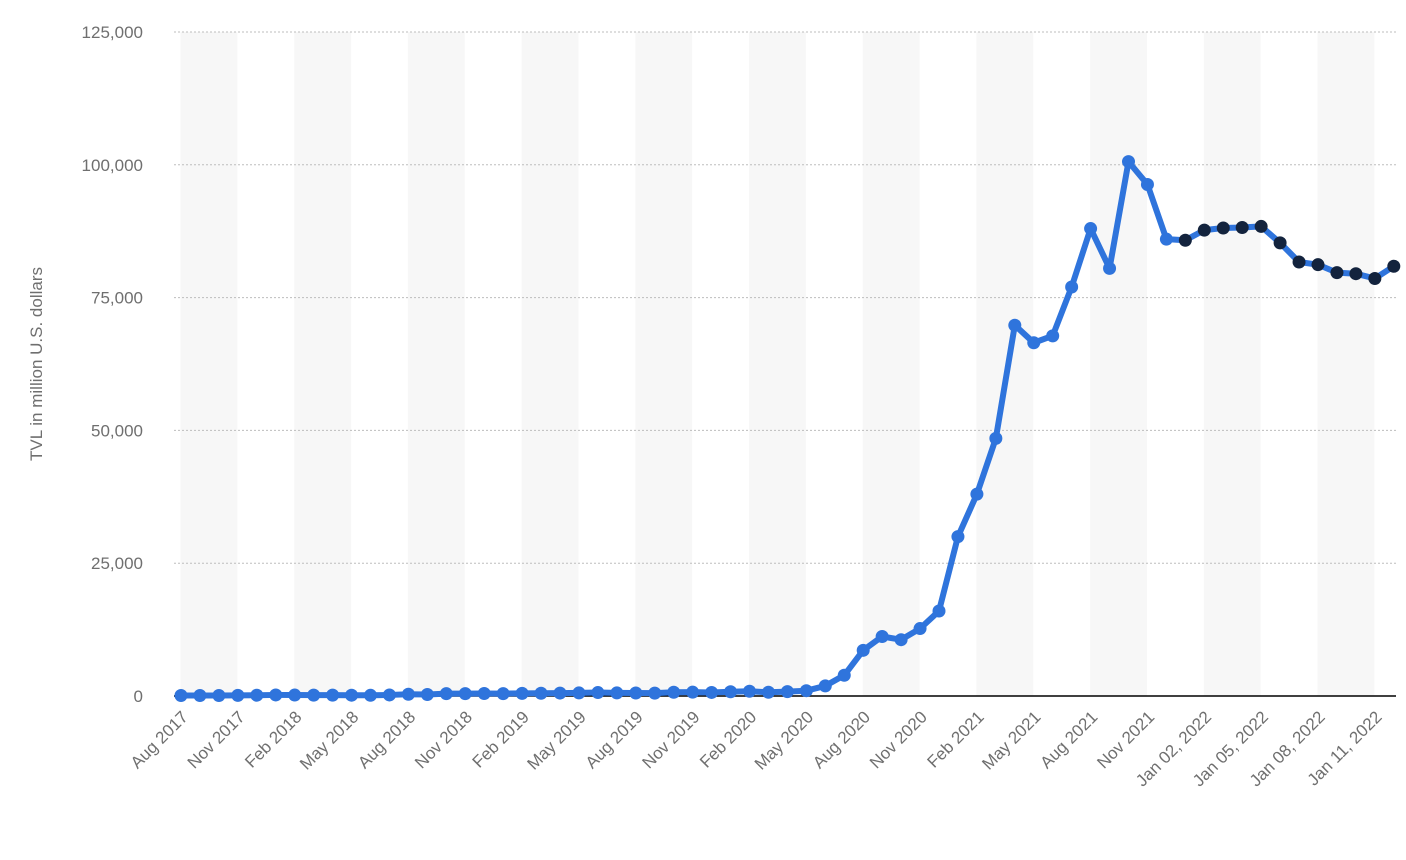  I want to click on x-tick-label: Aug 2020, so click(841, 739).